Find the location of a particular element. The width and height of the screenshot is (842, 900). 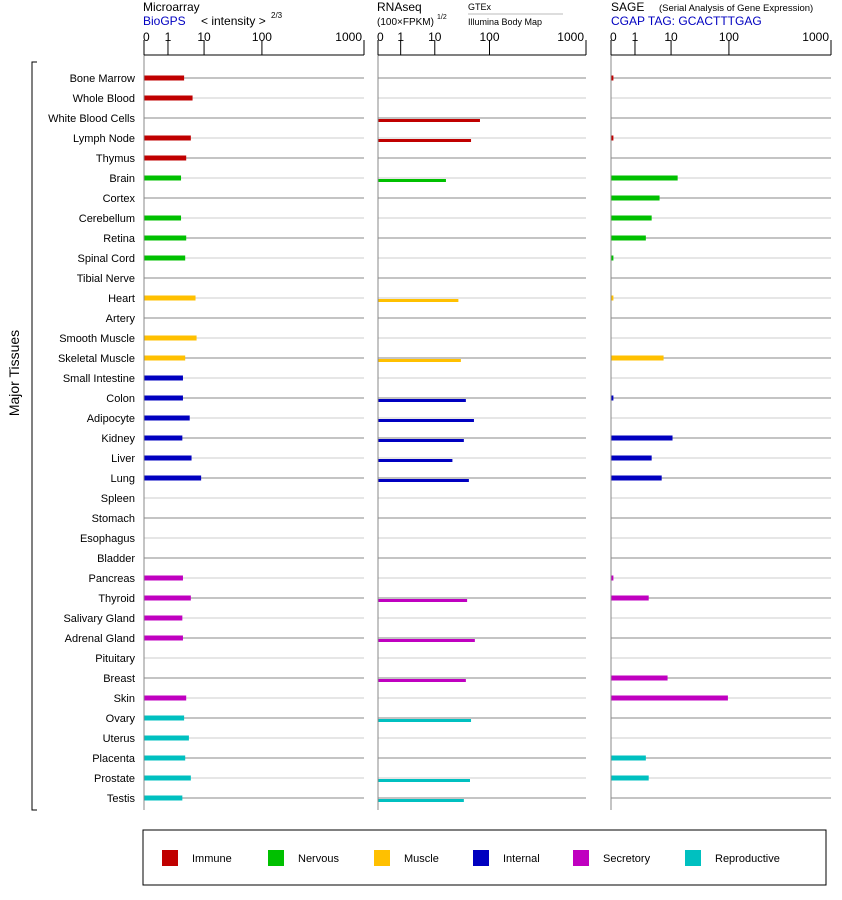

tissue-label: Thyroid is located at coordinates (116, 599).